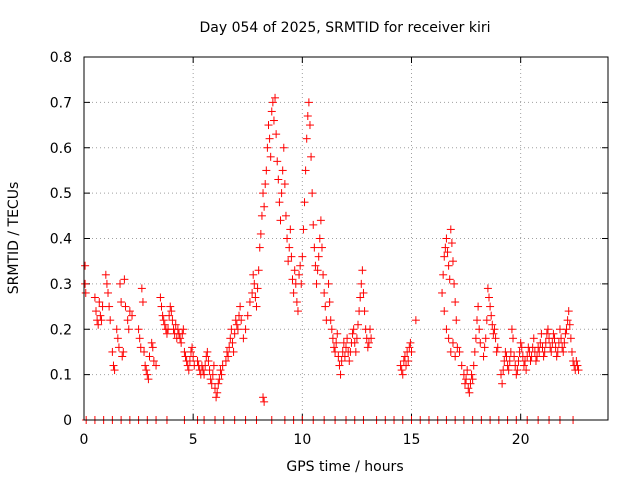 This screenshot has width=640, height=480. I want to click on y-tick-label: 0.2, so click(61, 330).